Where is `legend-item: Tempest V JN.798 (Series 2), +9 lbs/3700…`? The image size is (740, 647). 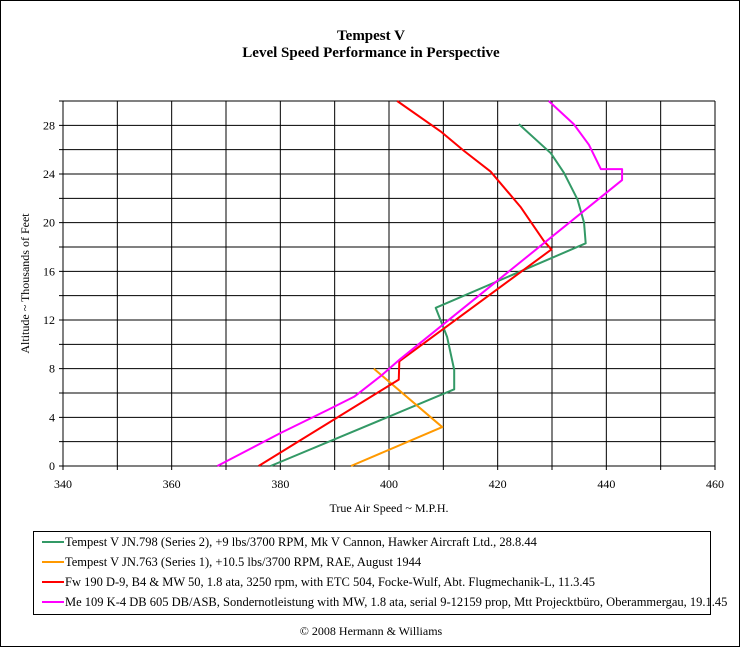
legend-item: Tempest V JN.798 (Series 2), +9 lbs/3700… is located at coordinates (289, 542).